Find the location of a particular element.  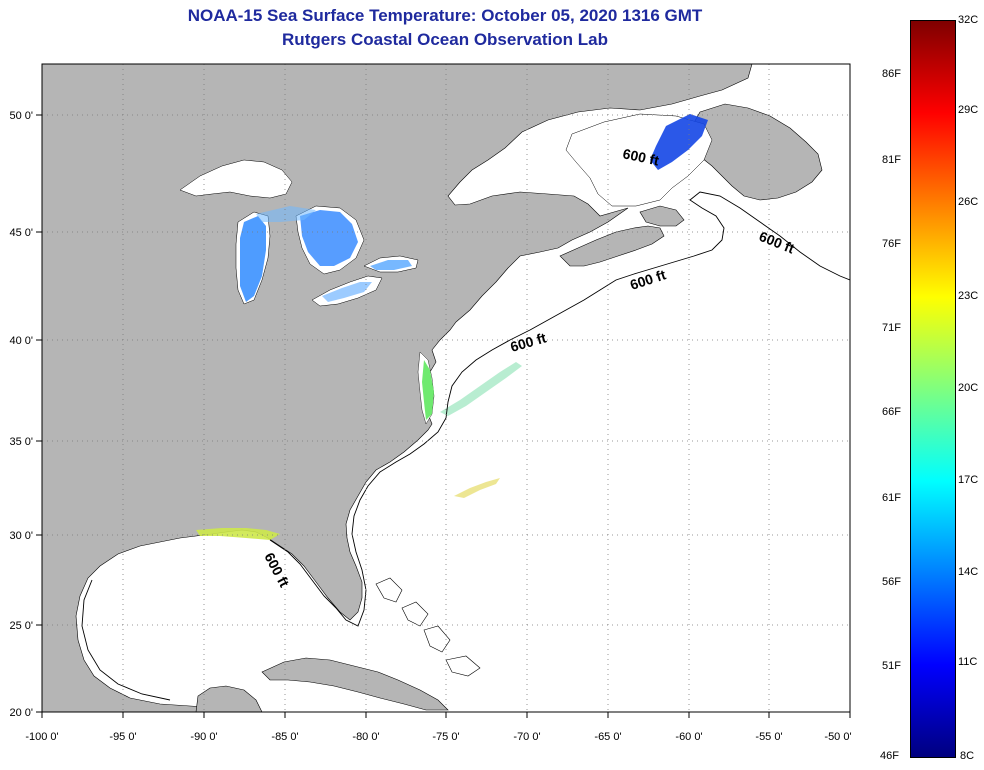

lon-label: -95 0' is located at coordinates (122, 737).